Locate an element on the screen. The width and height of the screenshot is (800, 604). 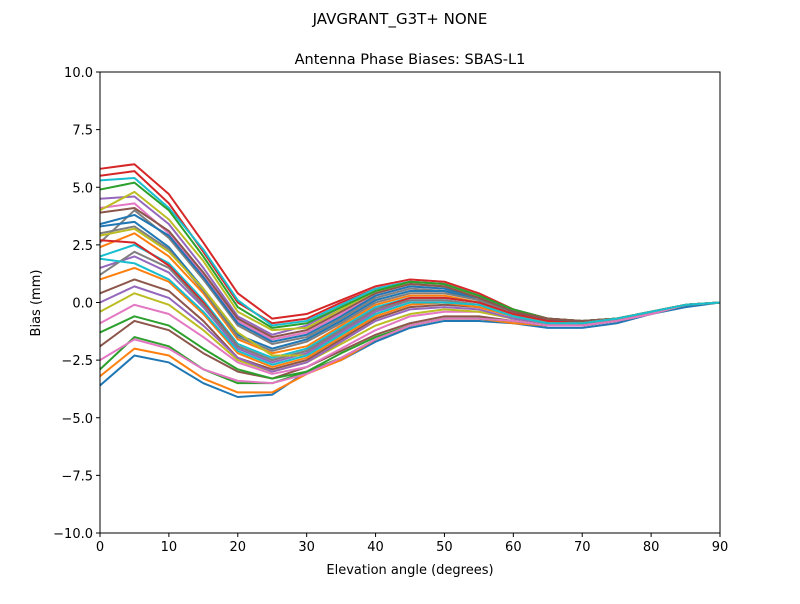
y-tick-label: −2.5 is located at coordinates (77, 361).